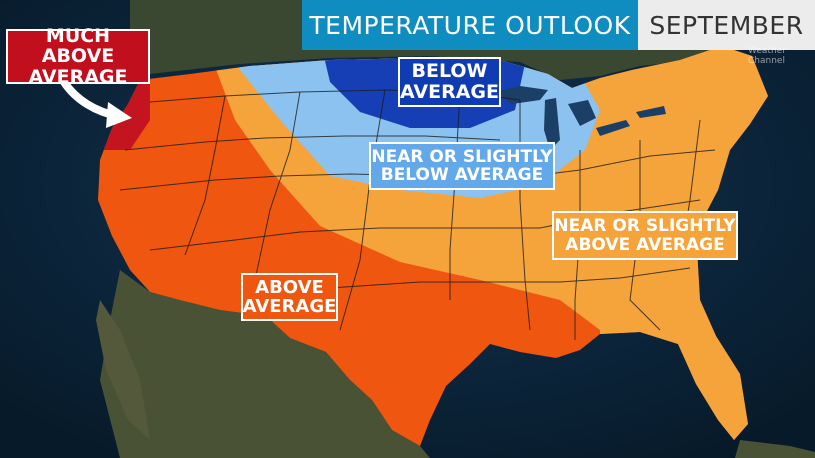 This screenshot has width=815, height=458. What do you see at coordinates (767, 51) in the screenshot?
I see `logo-line-1: Weather` at bounding box center [767, 51].